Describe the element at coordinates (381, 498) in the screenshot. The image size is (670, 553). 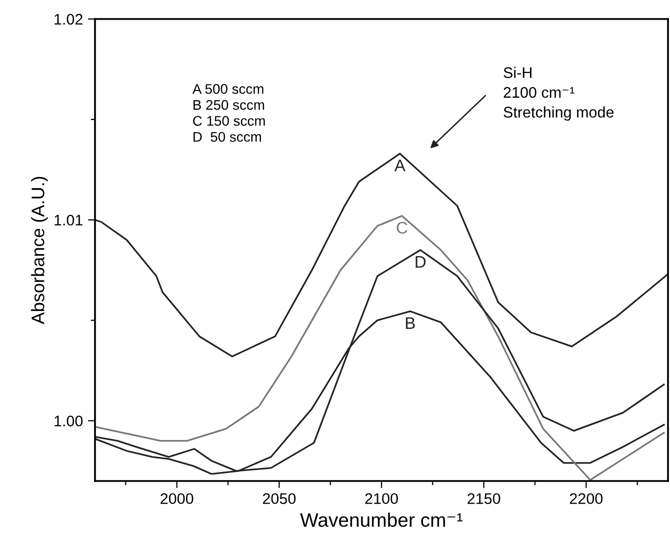
I see `x-tick-label: 2100` at that location.